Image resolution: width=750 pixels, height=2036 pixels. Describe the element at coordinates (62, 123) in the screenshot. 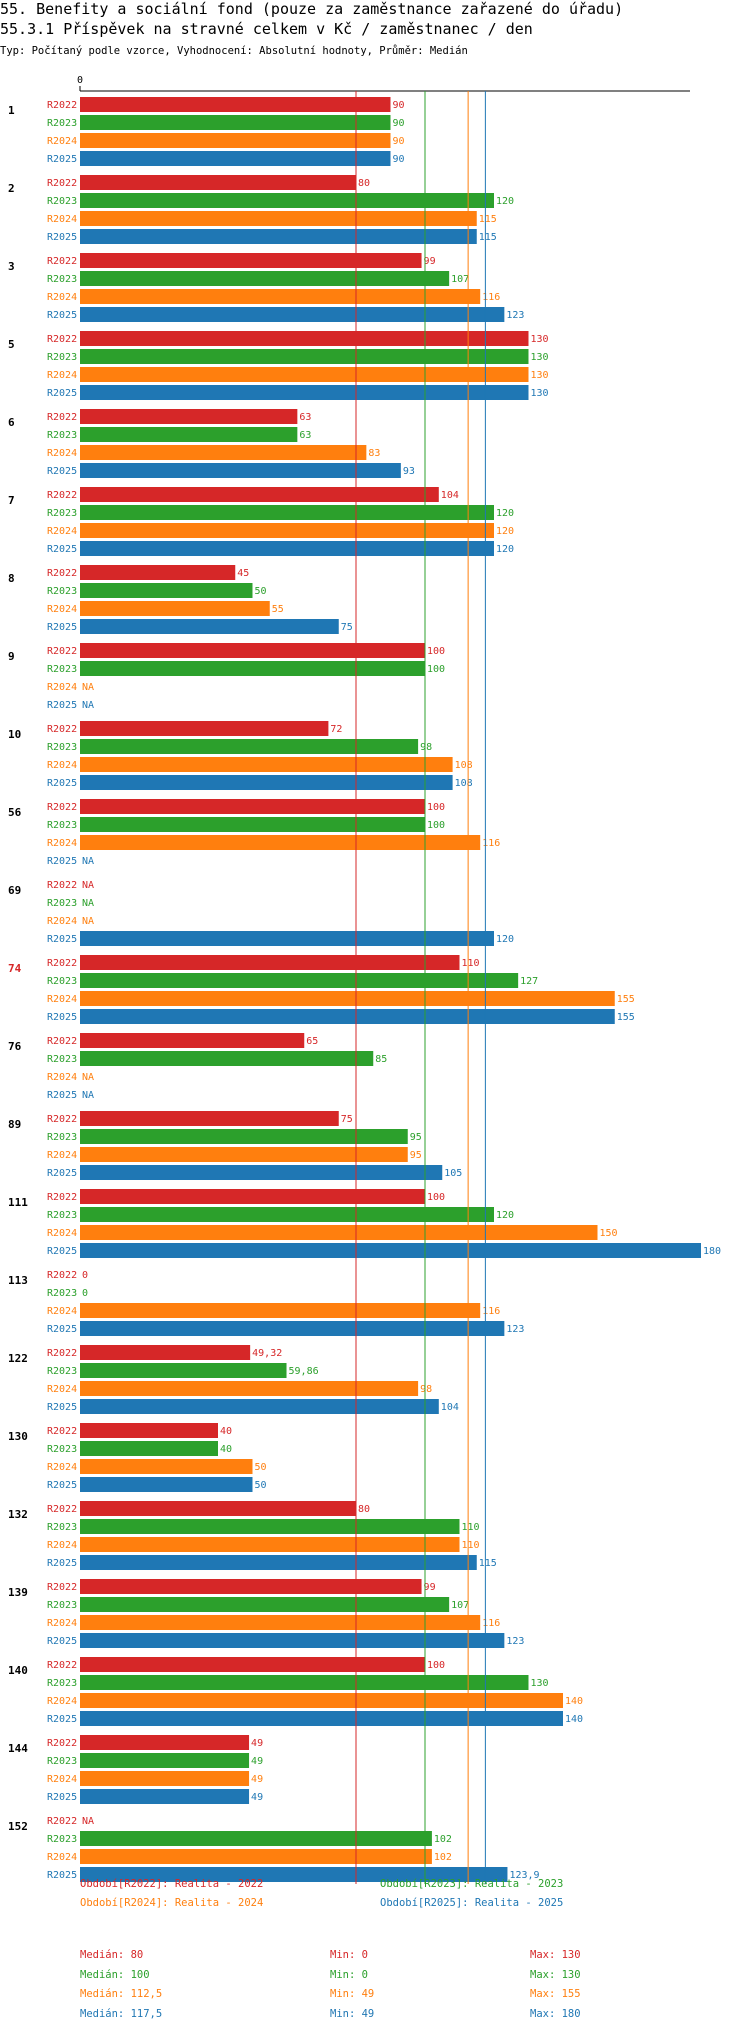

I see `series-label-1-R2023: R2023` at that location.